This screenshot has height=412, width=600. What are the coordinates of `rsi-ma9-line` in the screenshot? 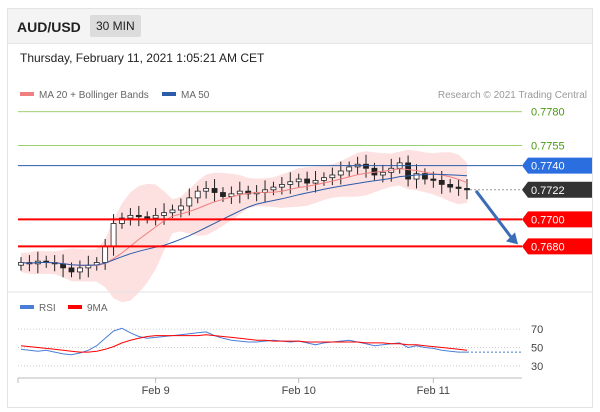 It's located at (244, 343).